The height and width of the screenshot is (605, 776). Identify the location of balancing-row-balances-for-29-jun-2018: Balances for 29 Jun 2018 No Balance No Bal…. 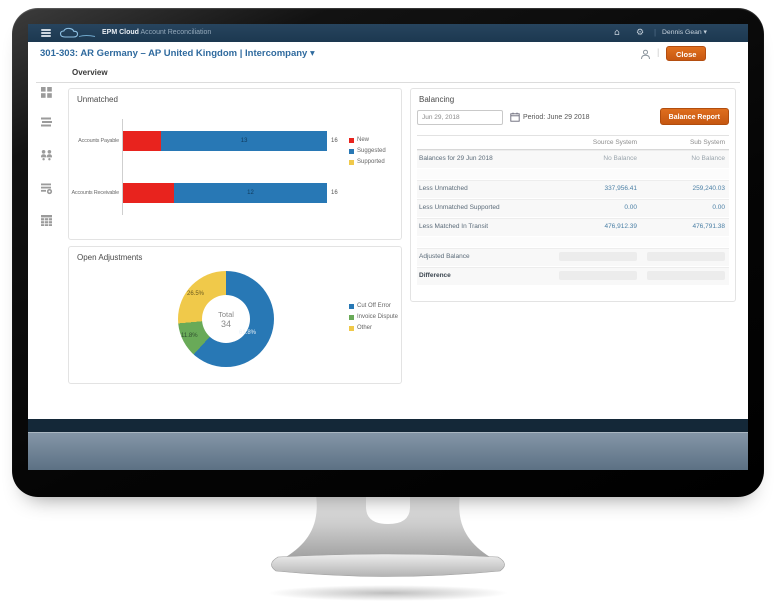
(573, 159).